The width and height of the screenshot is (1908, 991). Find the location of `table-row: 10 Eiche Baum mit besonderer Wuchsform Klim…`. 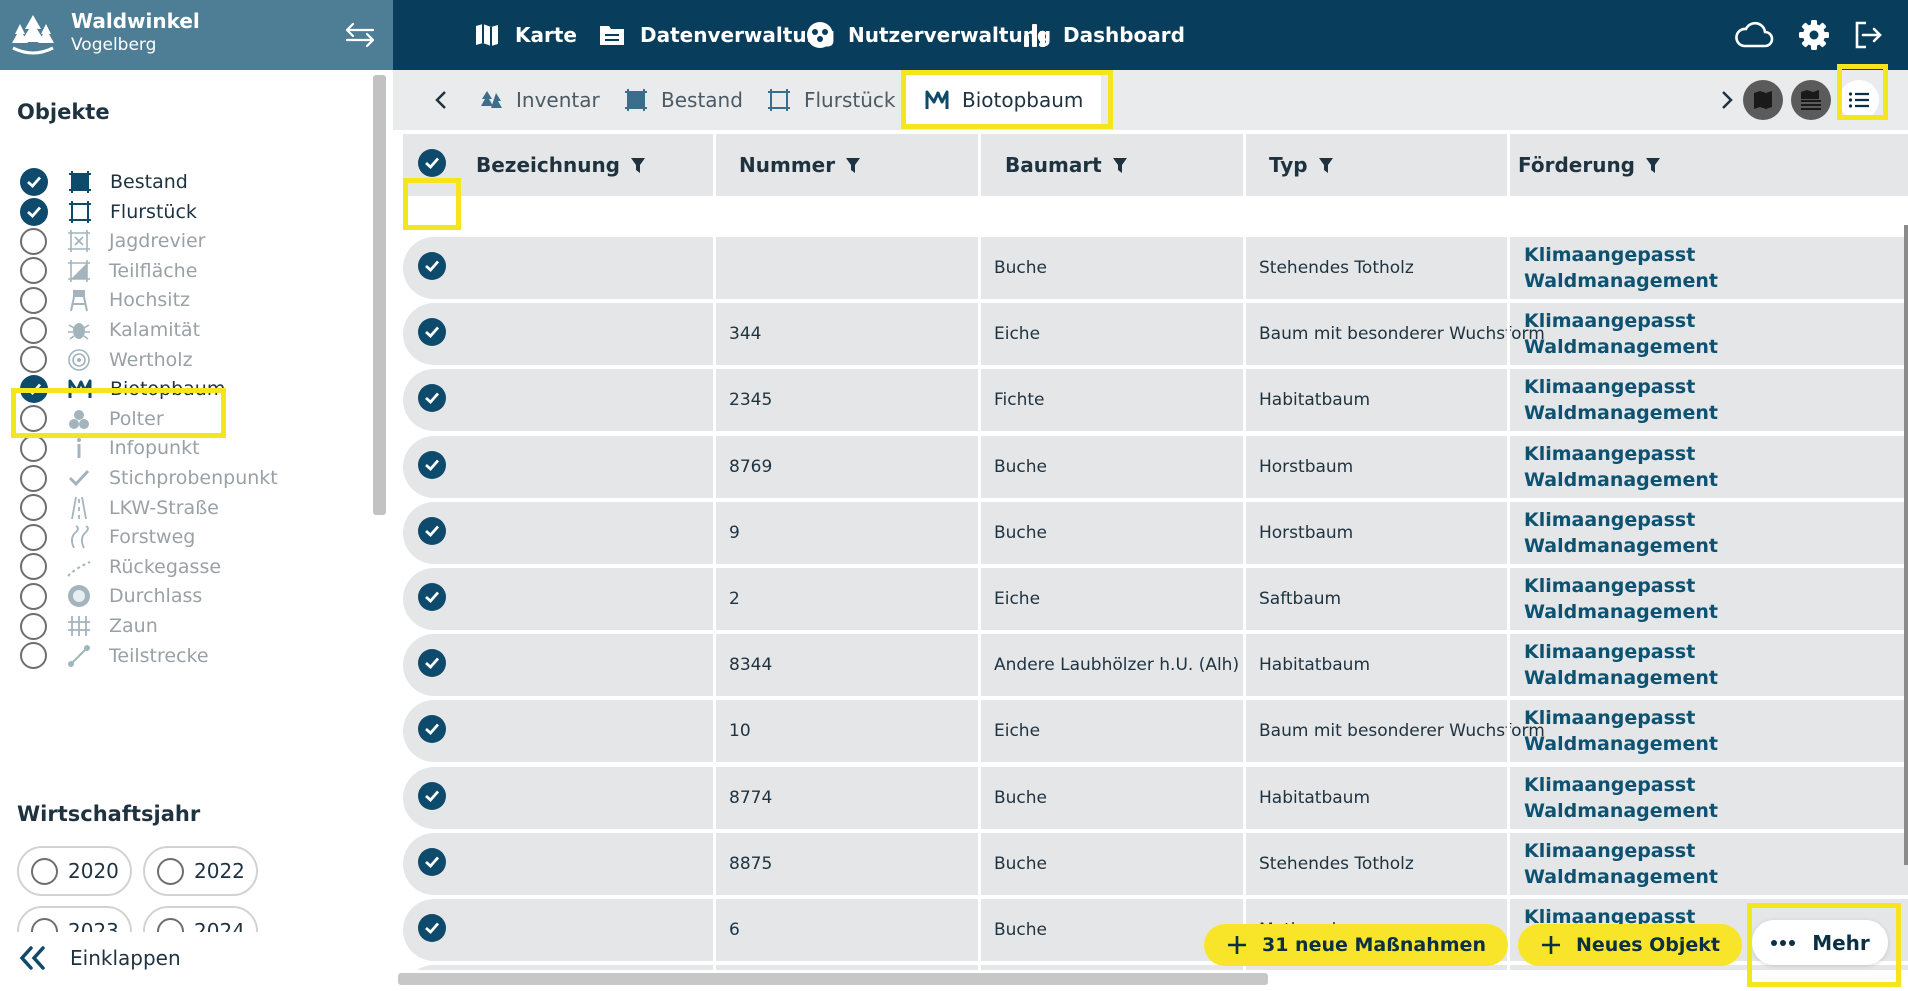

table-row: 10 Eiche Baum mit besonderer Wuchsform Klim… is located at coordinates (1155, 731).